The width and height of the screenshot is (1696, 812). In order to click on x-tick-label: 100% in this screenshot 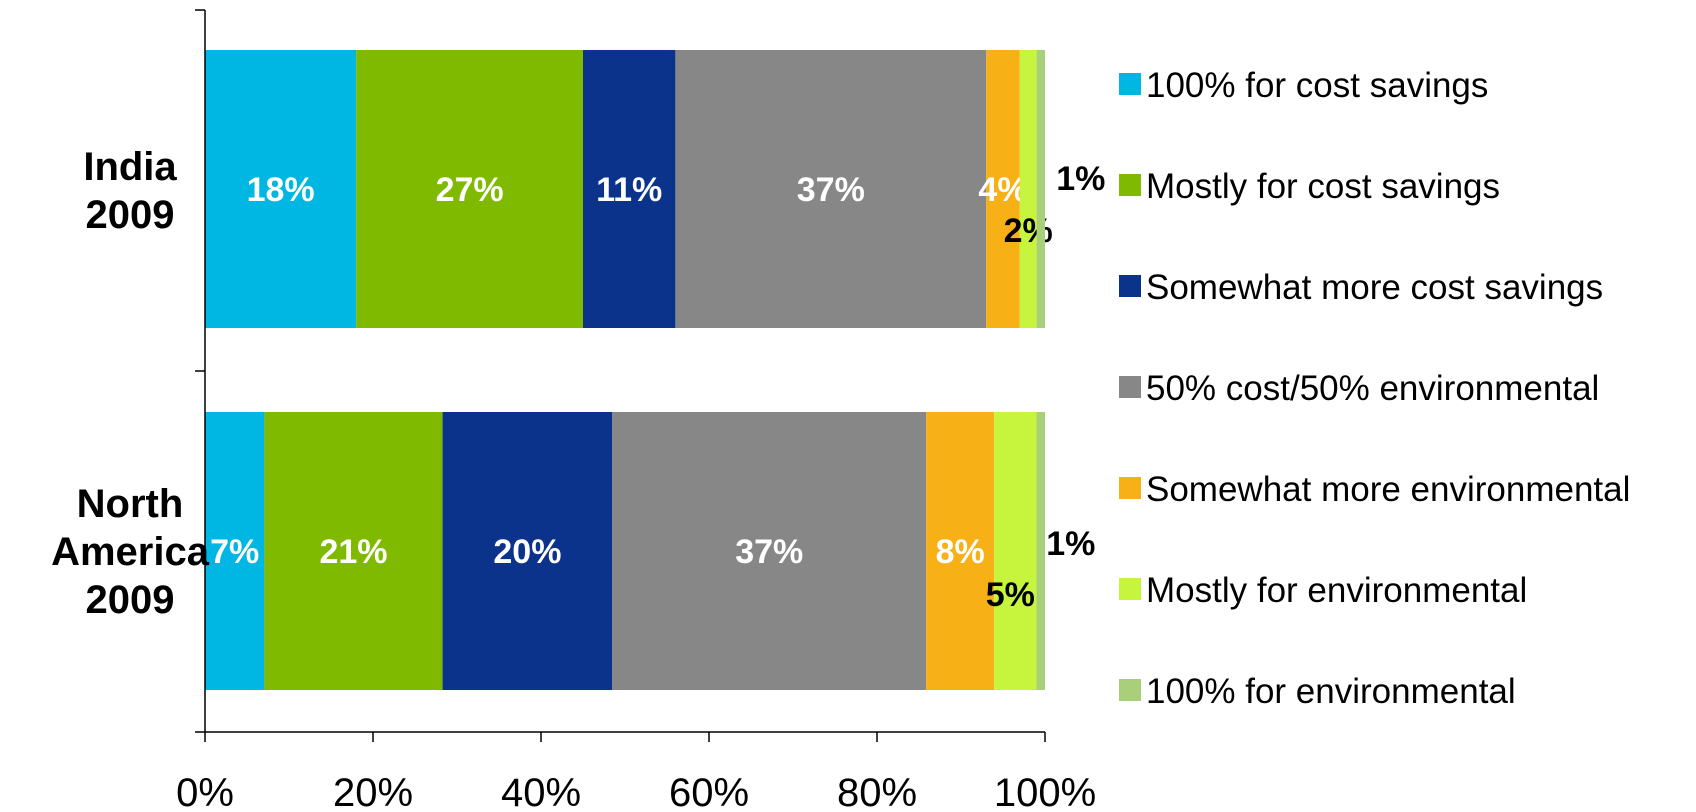, I will do `click(1045, 791)`.